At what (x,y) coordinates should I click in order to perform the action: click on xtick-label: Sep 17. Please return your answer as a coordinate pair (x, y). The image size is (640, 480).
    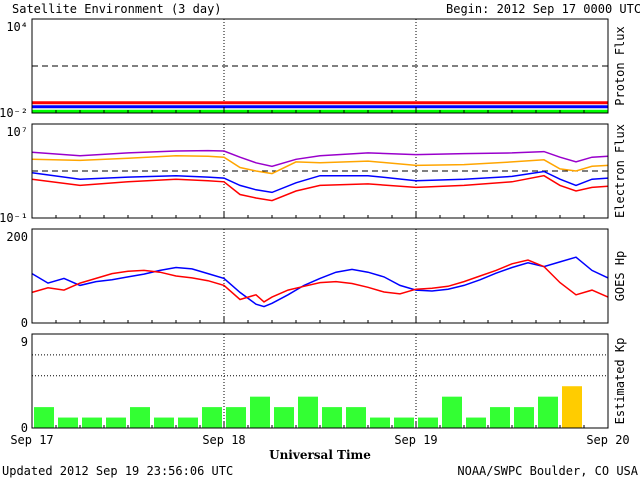
    Looking at the image, I should click on (31, 440).